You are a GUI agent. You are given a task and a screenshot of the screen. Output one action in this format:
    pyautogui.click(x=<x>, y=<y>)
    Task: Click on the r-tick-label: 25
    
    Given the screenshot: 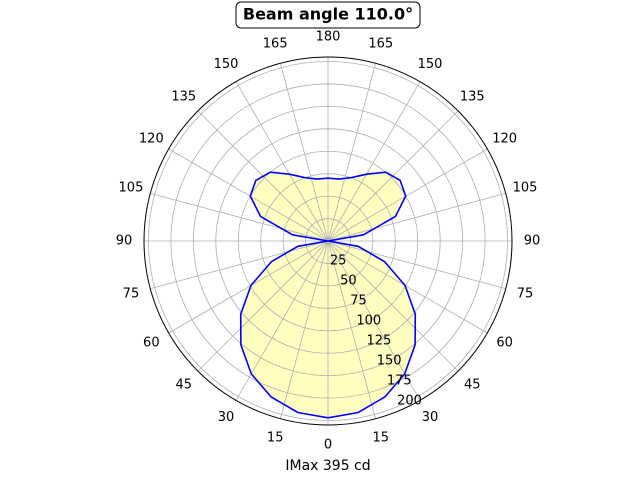 What is the action you would take?
    pyautogui.click(x=338, y=260)
    